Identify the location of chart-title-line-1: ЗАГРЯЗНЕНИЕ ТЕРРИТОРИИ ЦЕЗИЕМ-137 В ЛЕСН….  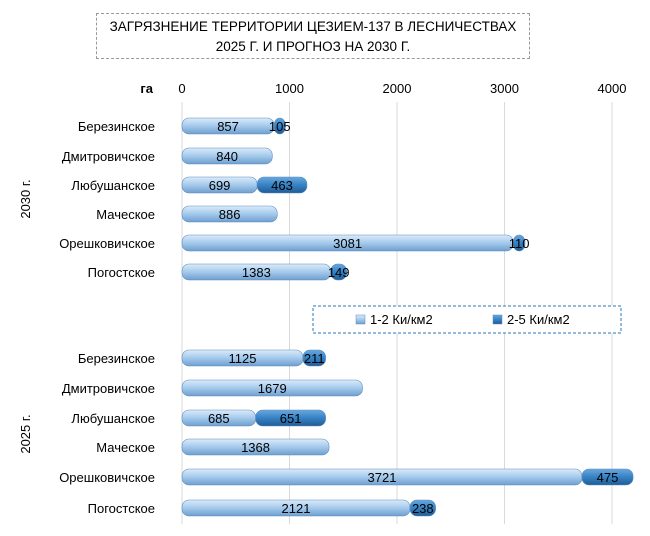
(313, 26).